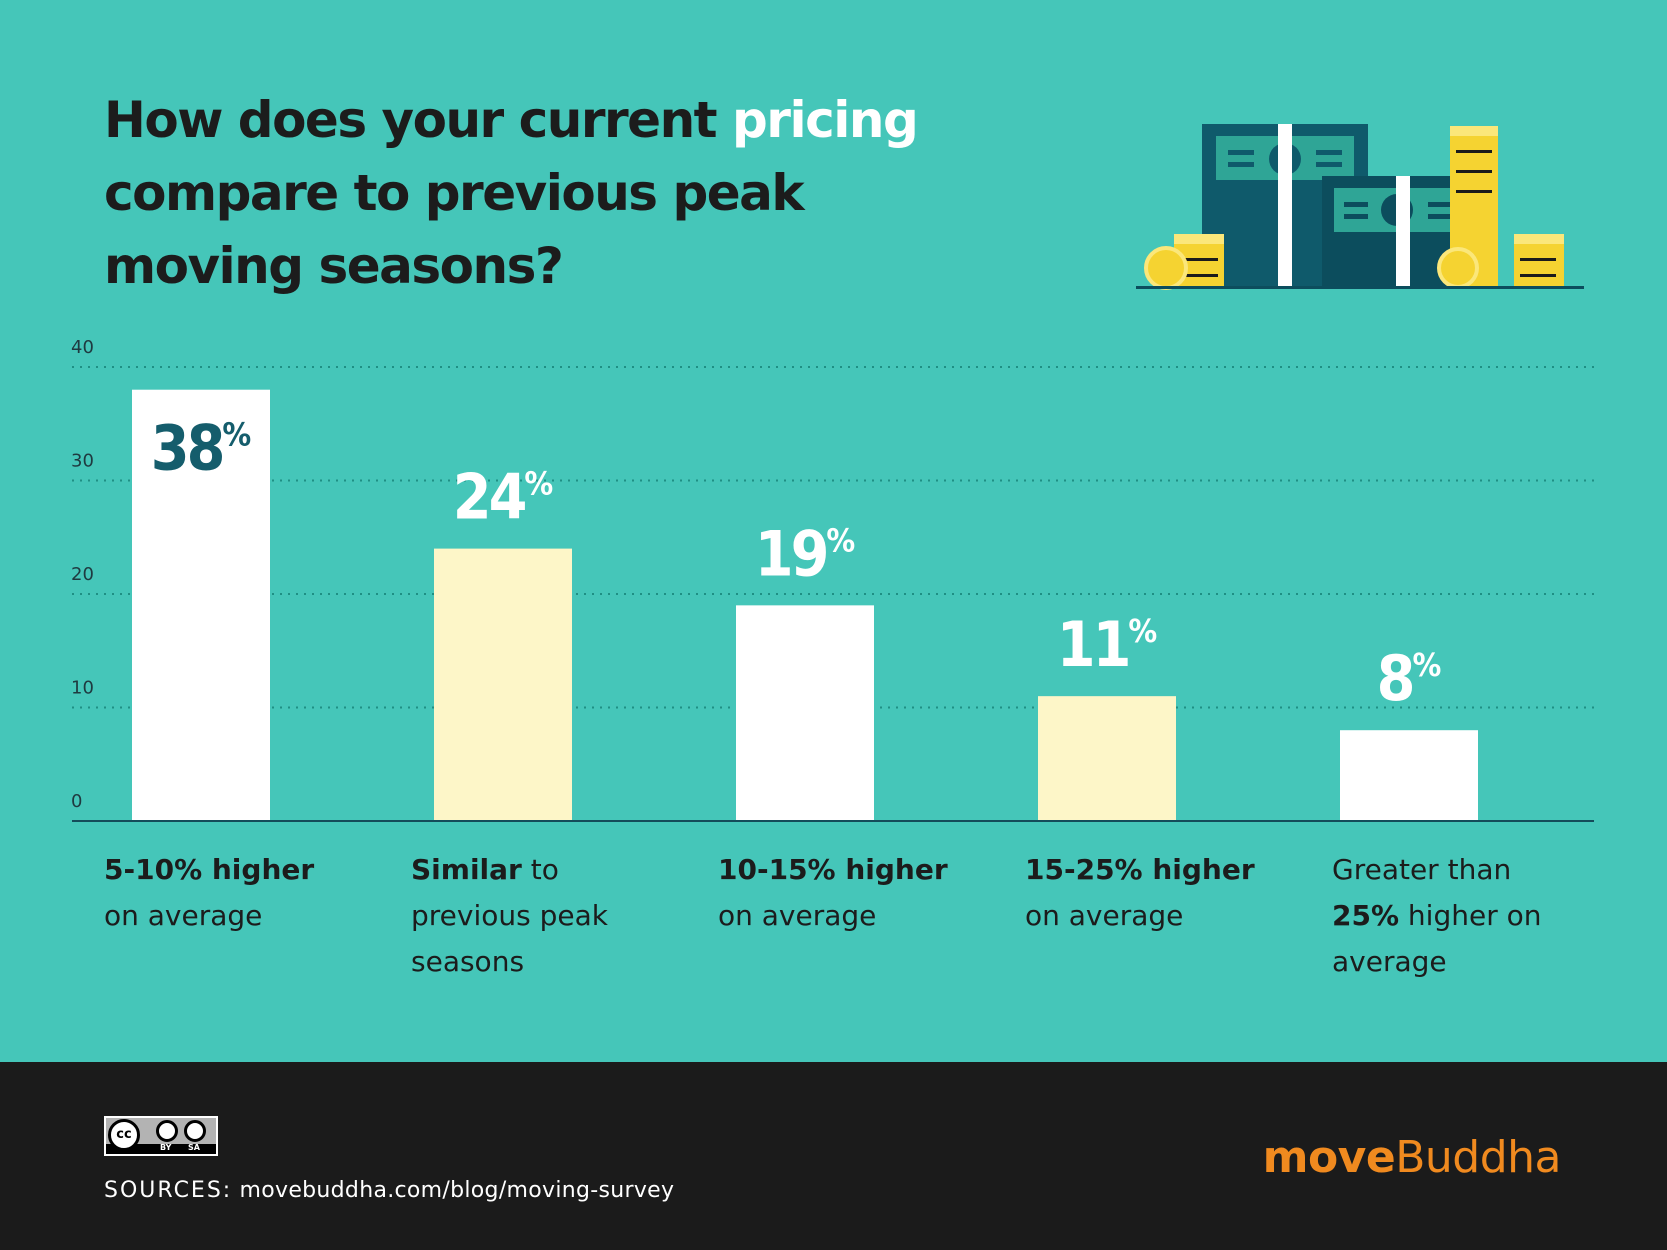 This screenshot has height=1250, width=1667. I want to click on attribution-icon, so click(167, 1131).